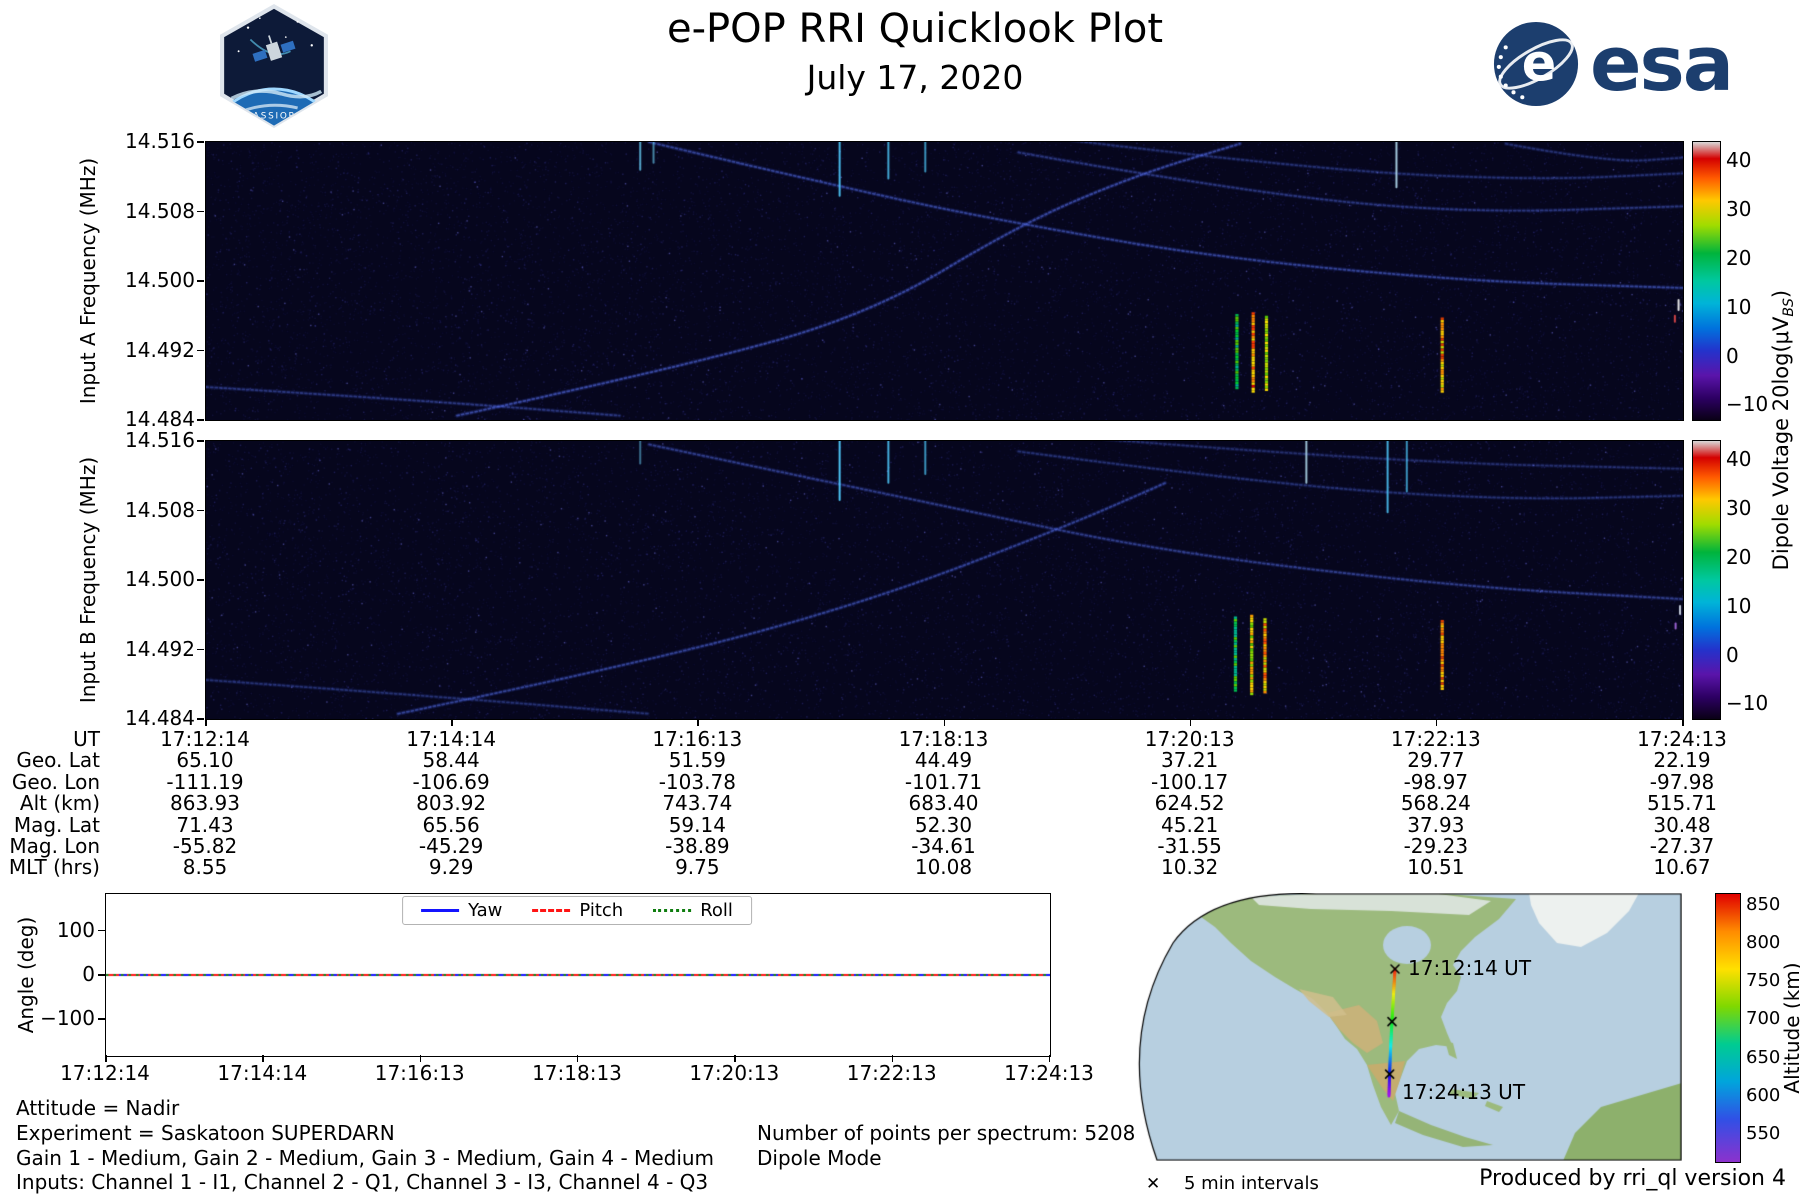  What do you see at coordinates (75, 929) in the screenshot?
I see `attitude-ytick-label: 100` at bounding box center [75, 929].